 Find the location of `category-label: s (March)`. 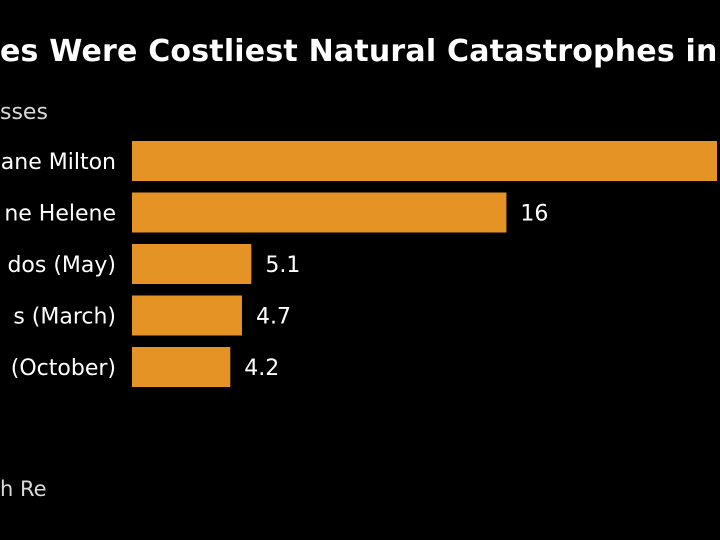

category-label: s (March) is located at coordinates (64, 317).